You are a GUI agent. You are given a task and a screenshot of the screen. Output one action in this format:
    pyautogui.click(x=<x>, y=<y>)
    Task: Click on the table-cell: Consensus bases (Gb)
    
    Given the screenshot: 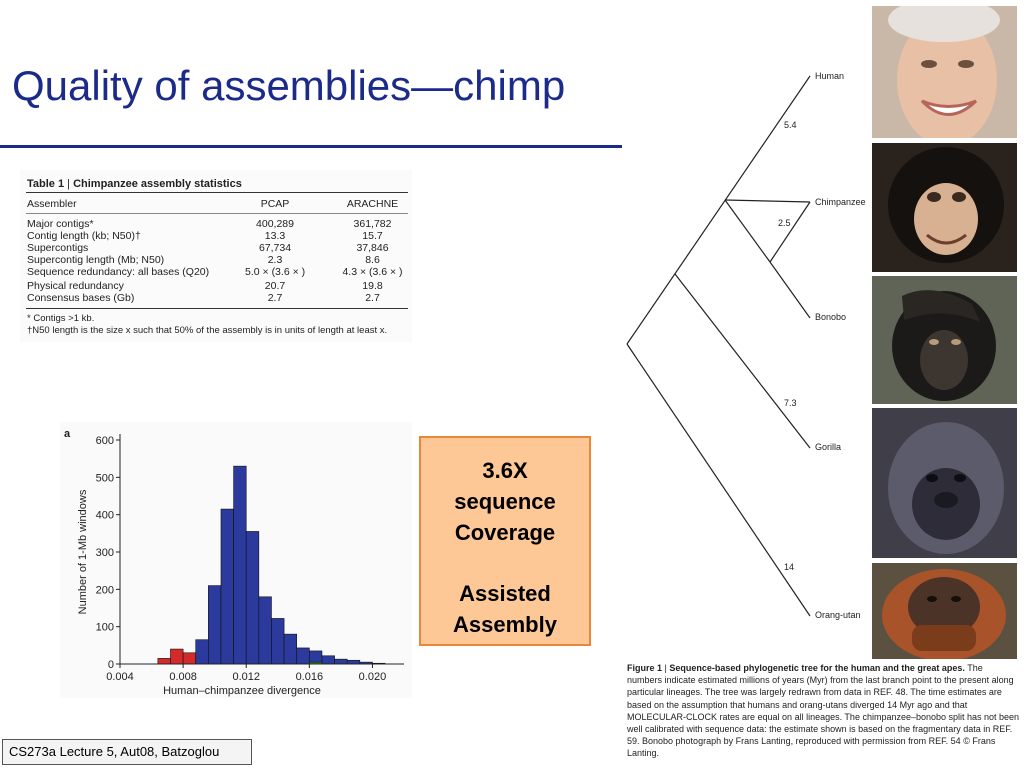 What is the action you would take?
    pyautogui.click(x=81, y=298)
    